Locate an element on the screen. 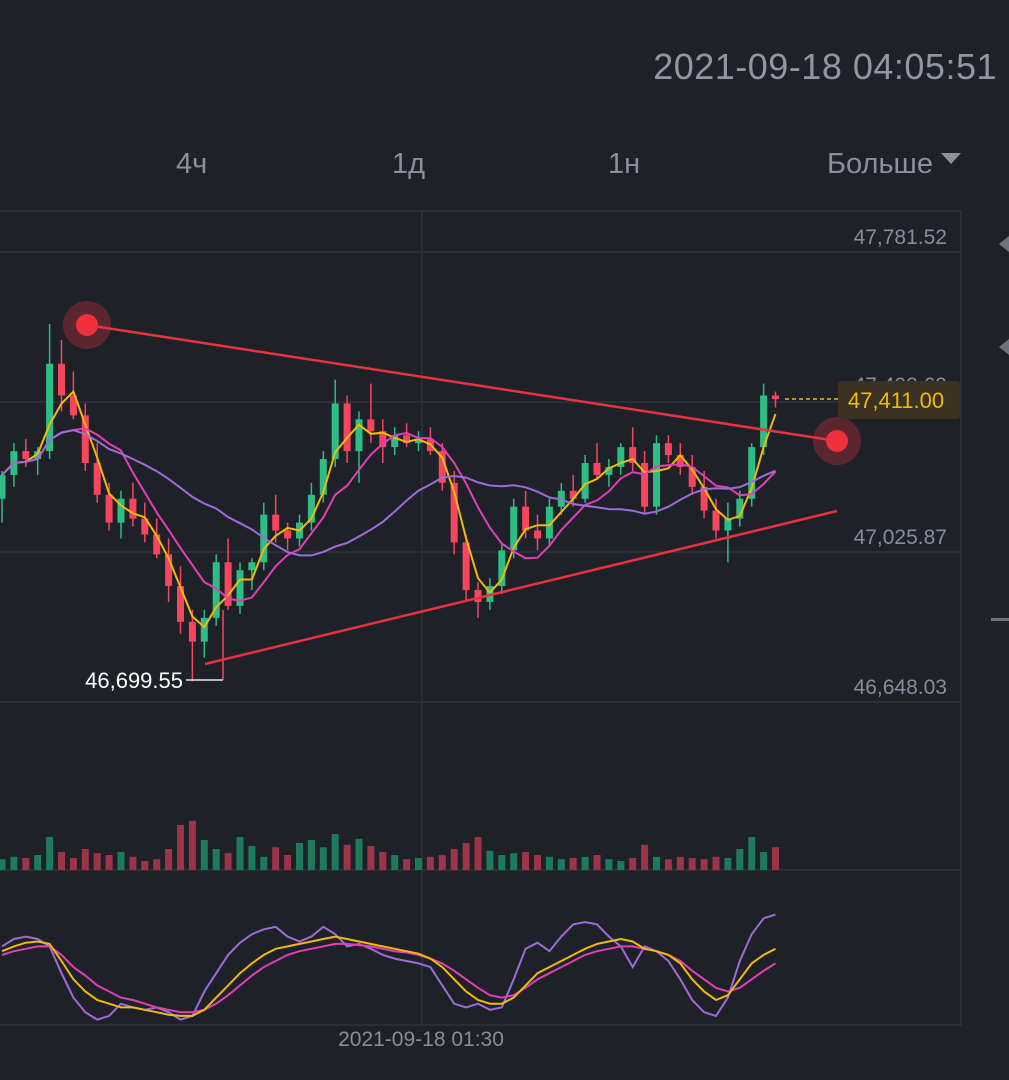 Image resolution: width=1009 pixels, height=1080 pixels. low-marker: 46,699.55 is located at coordinates (154, 680).